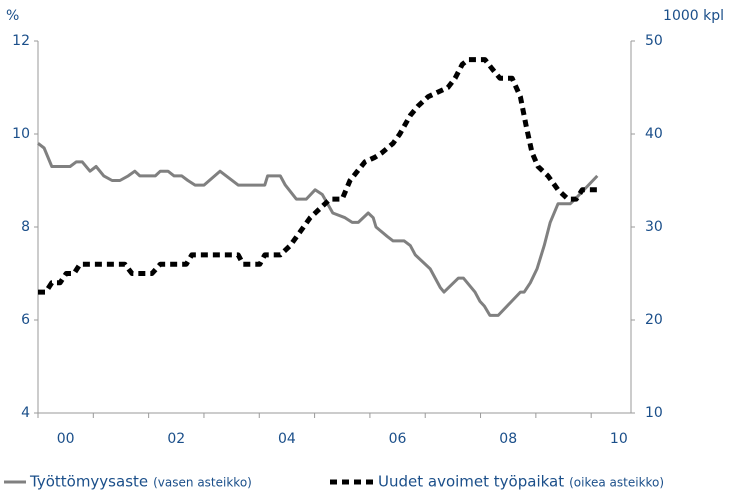 This screenshot has height=494, width=730. What do you see at coordinates (619, 439) in the screenshot?
I see `x-tick-label: 10` at bounding box center [619, 439].